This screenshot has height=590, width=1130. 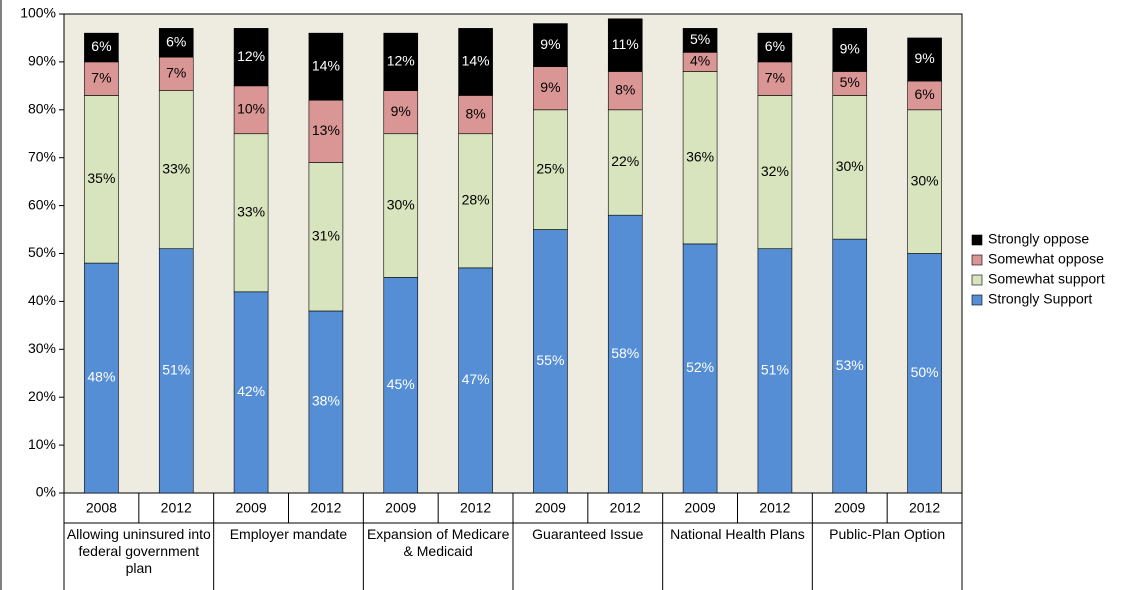 I want to click on group-label: Public-Plan Option, so click(x=887, y=534).